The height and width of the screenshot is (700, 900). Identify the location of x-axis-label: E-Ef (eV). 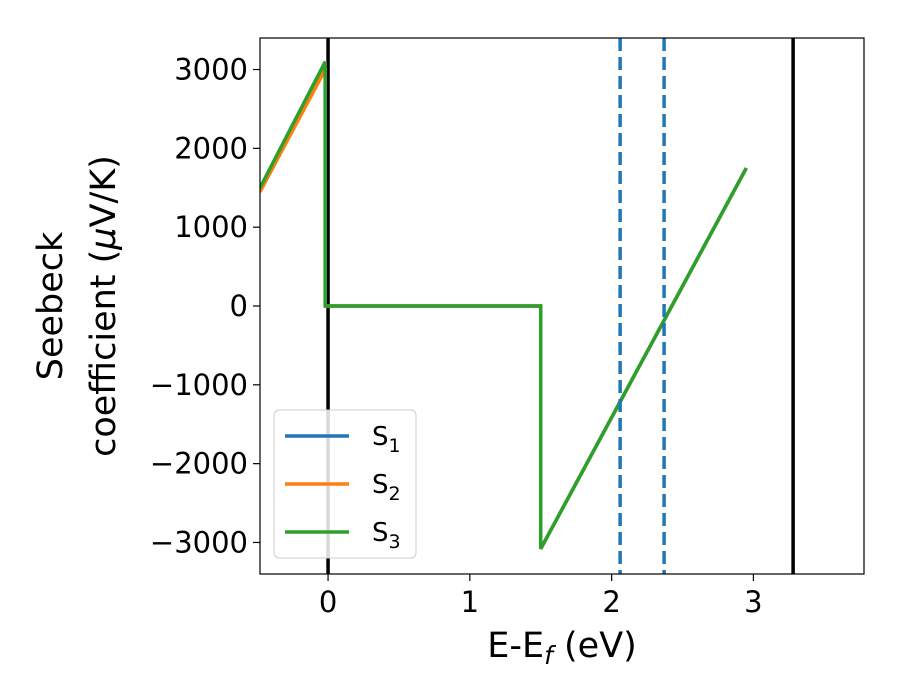
(562, 648).